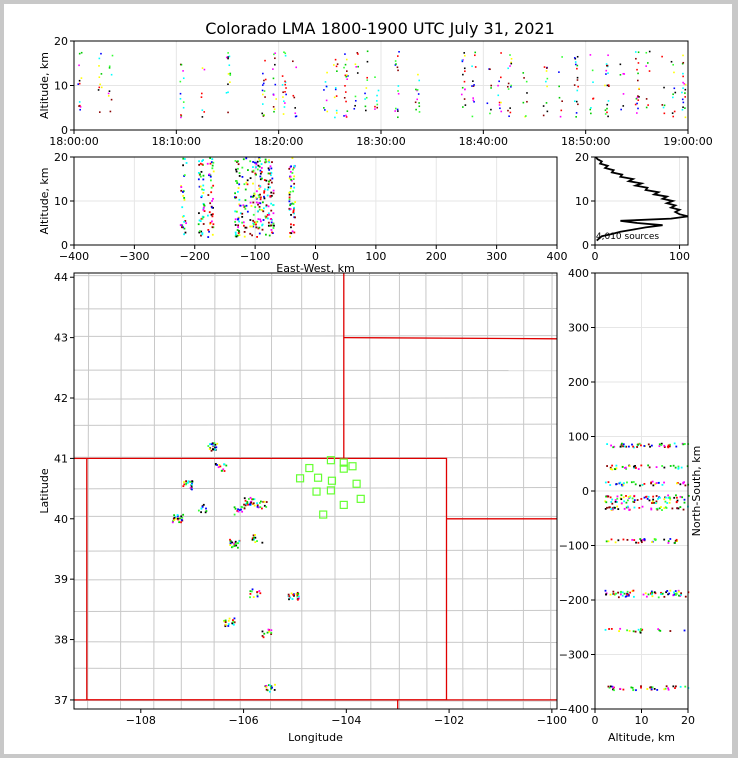  I want to click on county-border, so click(315, 398).